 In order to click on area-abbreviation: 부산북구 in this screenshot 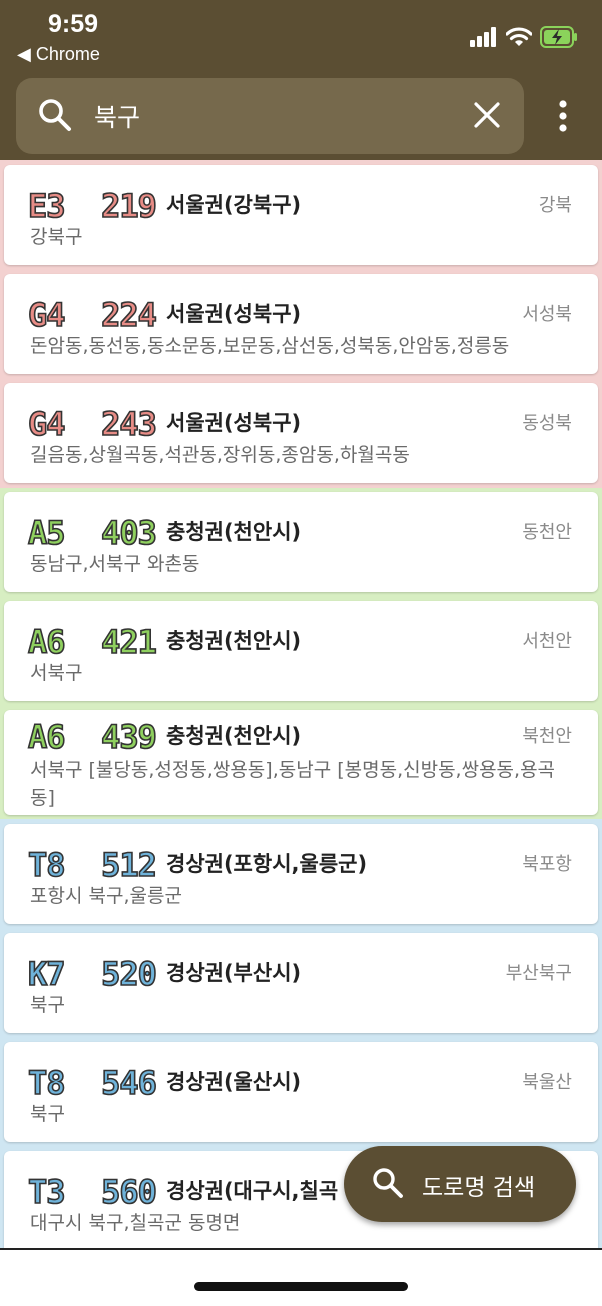, I will do `click(538, 973)`.